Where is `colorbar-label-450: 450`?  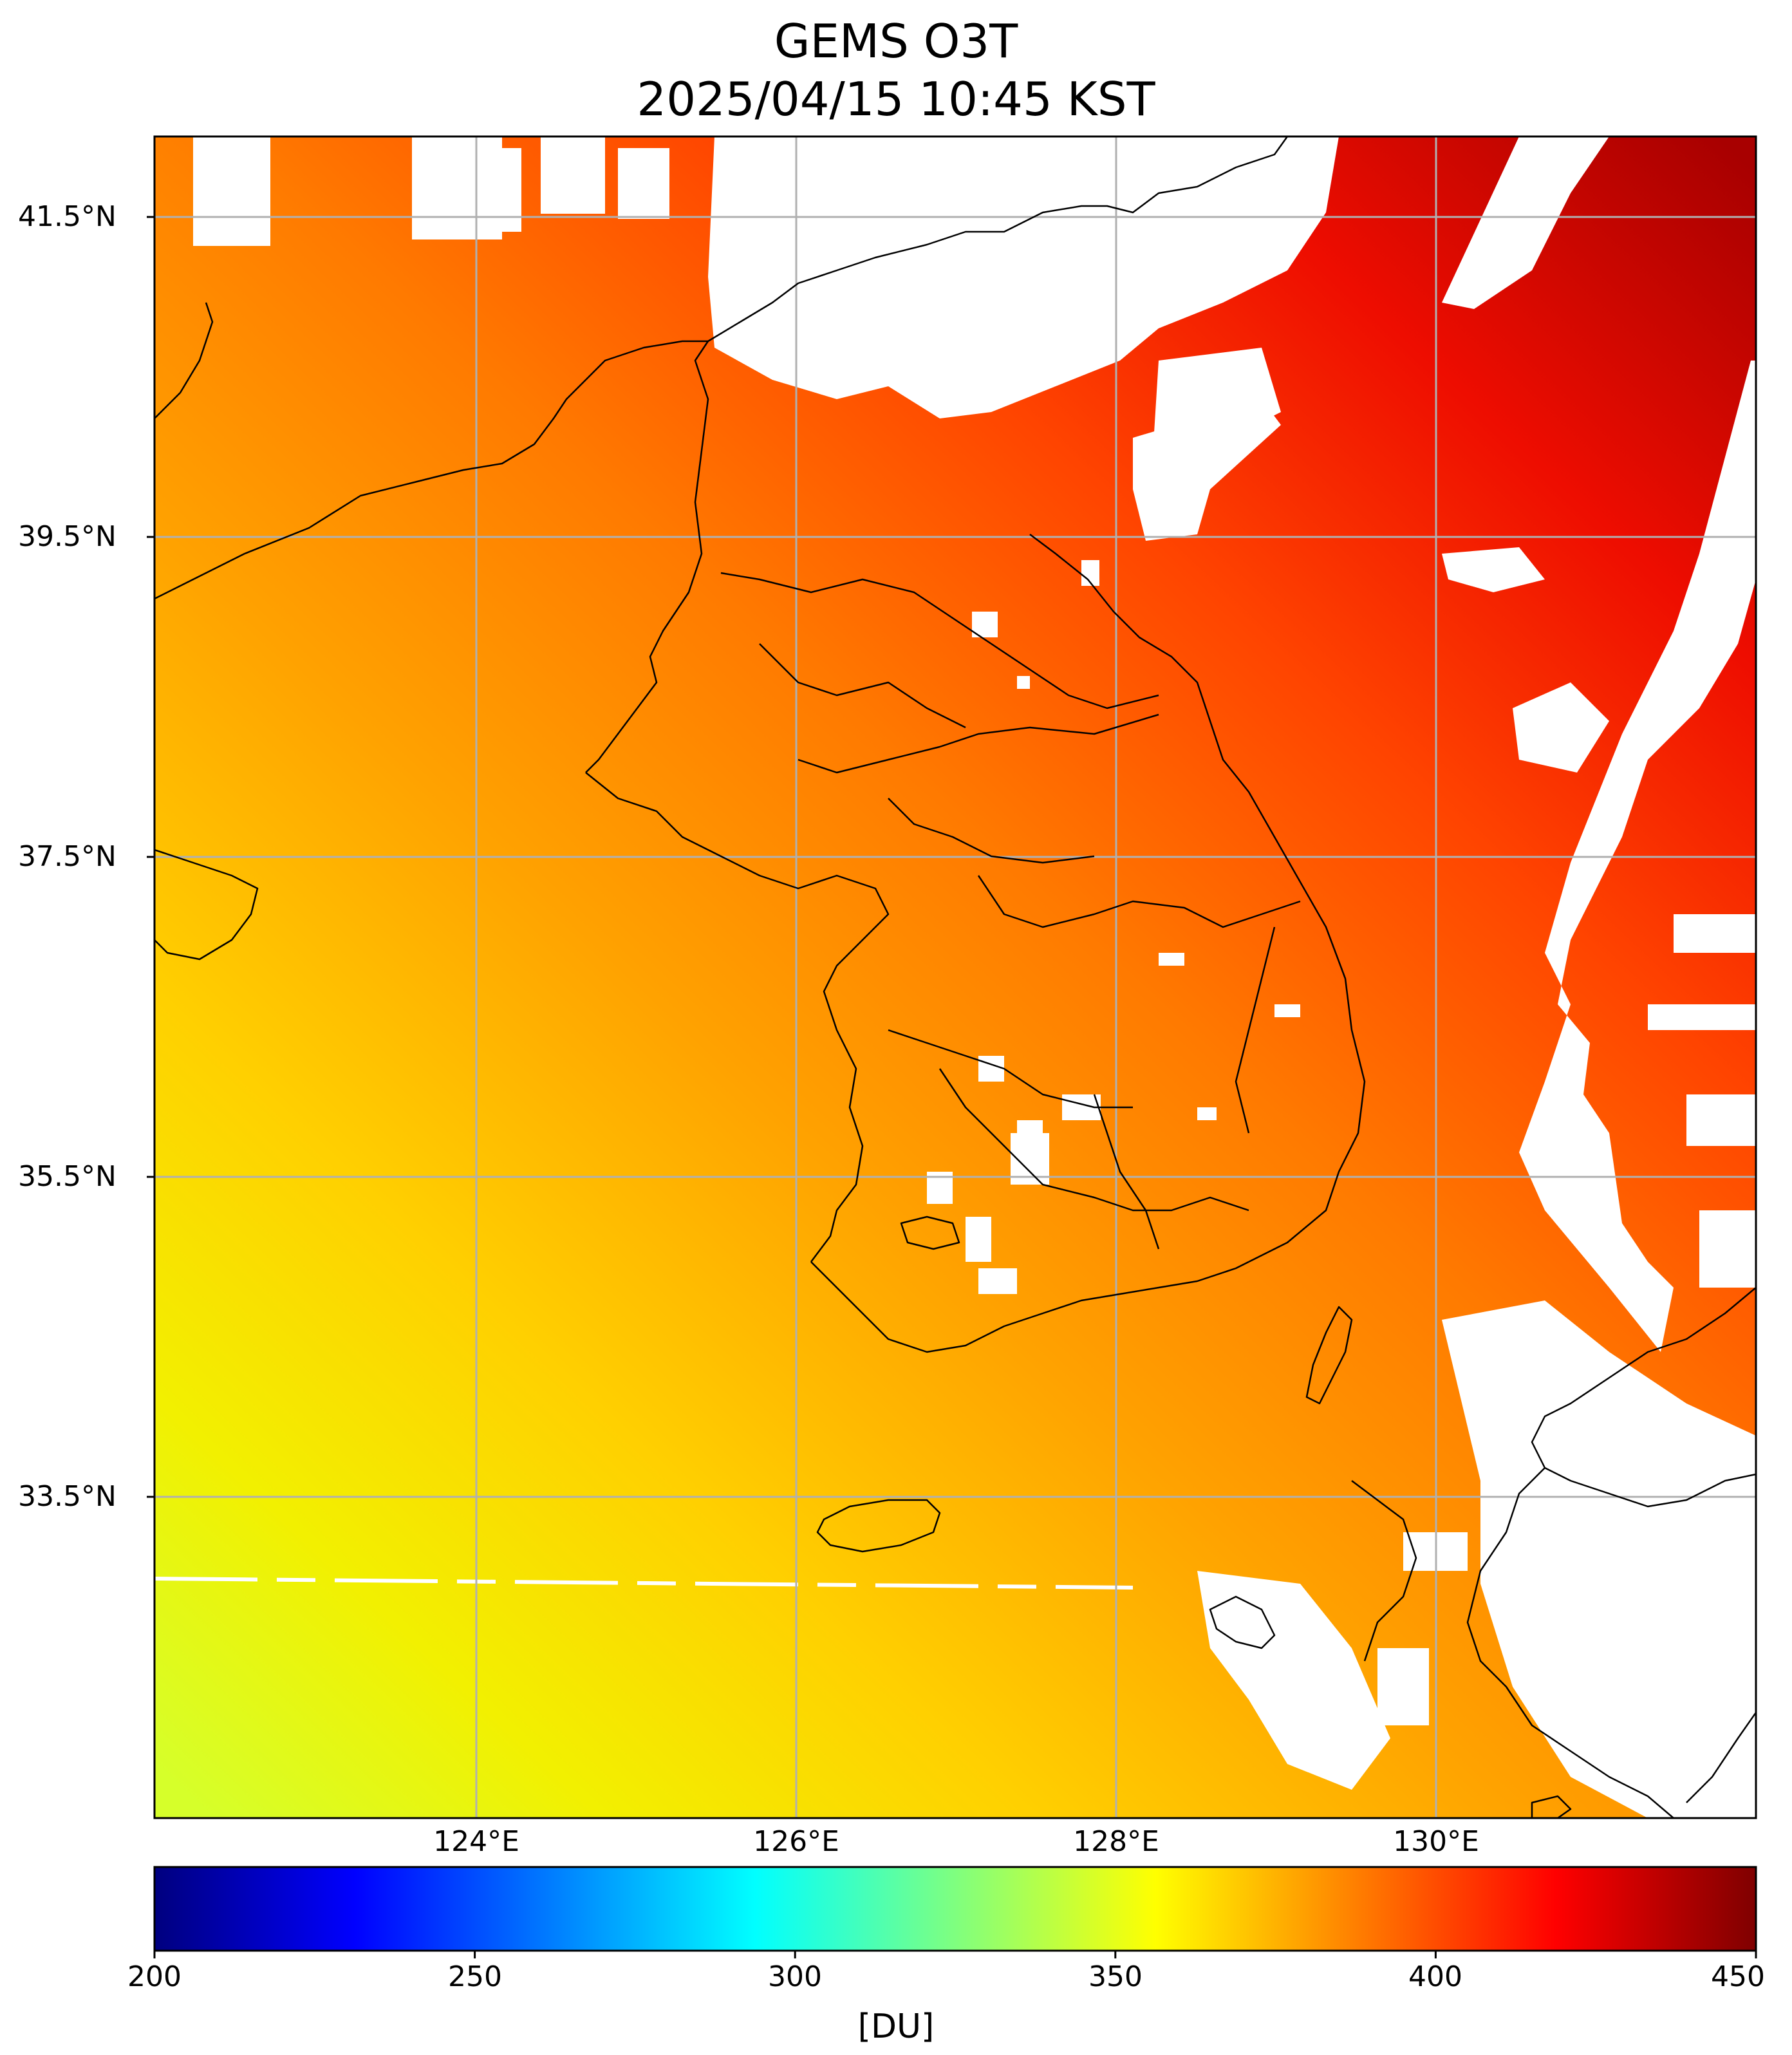 colorbar-label-450: 450 is located at coordinates (1738, 1977).